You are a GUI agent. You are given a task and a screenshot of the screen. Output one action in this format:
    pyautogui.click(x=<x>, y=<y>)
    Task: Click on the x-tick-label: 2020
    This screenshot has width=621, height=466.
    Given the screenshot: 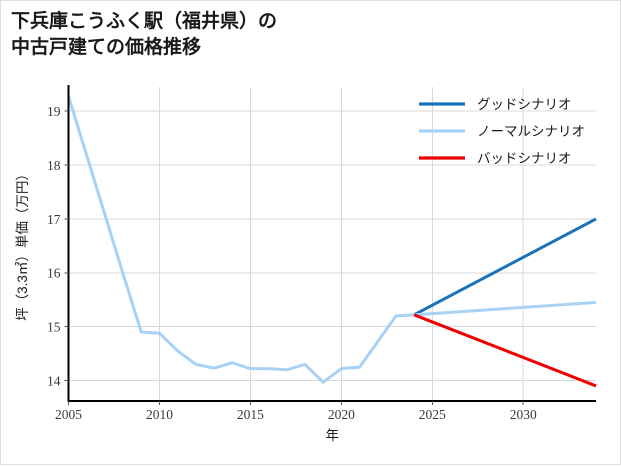 What is the action you would take?
    pyautogui.click(x=341, y=414)
    